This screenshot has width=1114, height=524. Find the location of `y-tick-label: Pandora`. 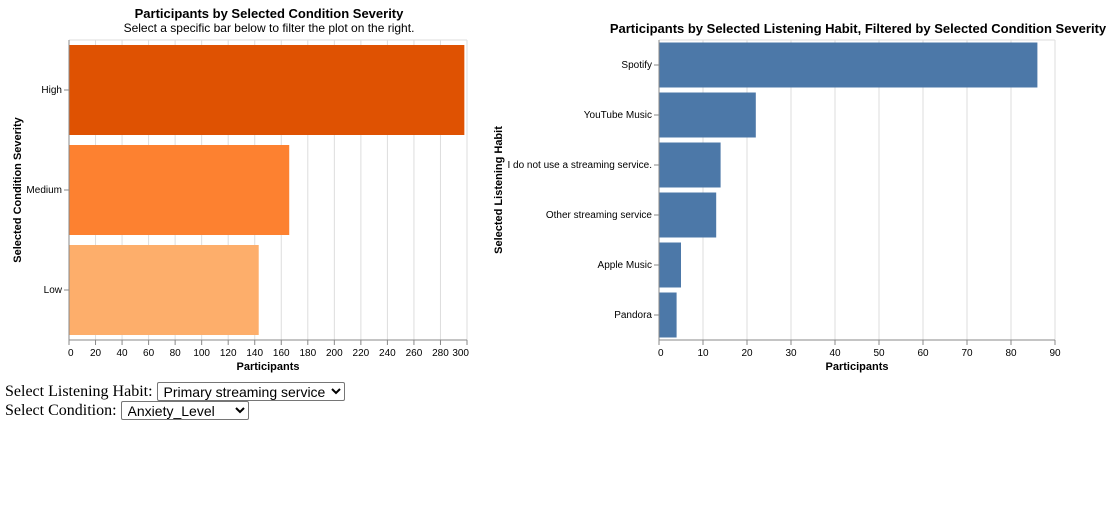

y-tick-label: Pandora is located at coordinates (633, 315).